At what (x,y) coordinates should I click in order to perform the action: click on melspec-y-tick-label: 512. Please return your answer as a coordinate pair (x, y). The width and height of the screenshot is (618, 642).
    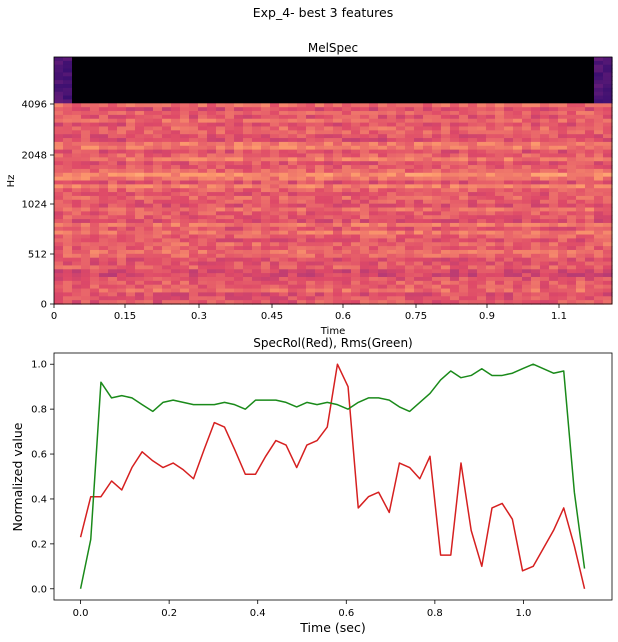
    Looking at the image, I should click on (37, 255).